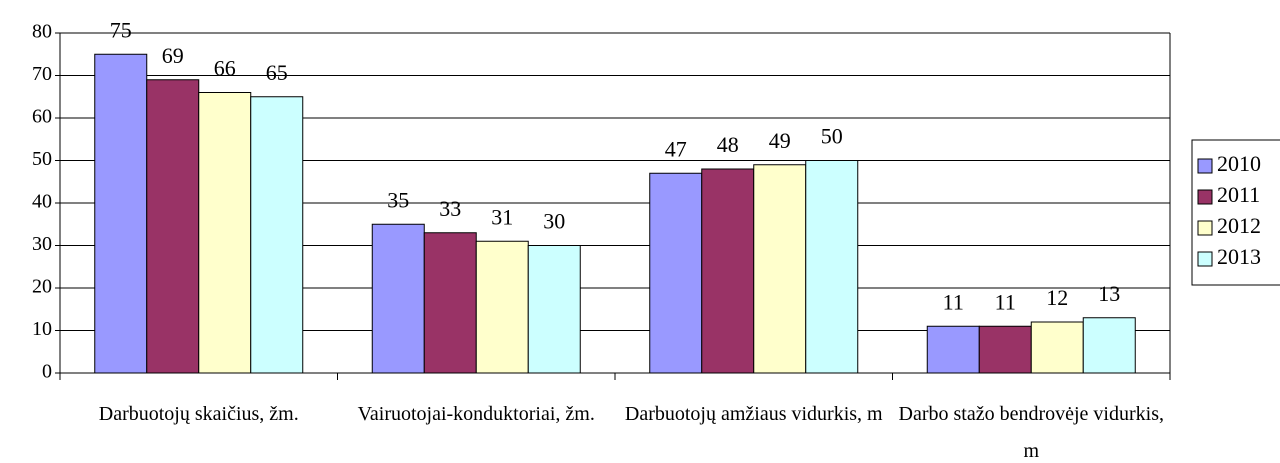 The height and width of the screenshot is (463, 1280). I want to click on x-tick-label-line: Vairuotojai-konduktoriai, žm., so click(476, 414).